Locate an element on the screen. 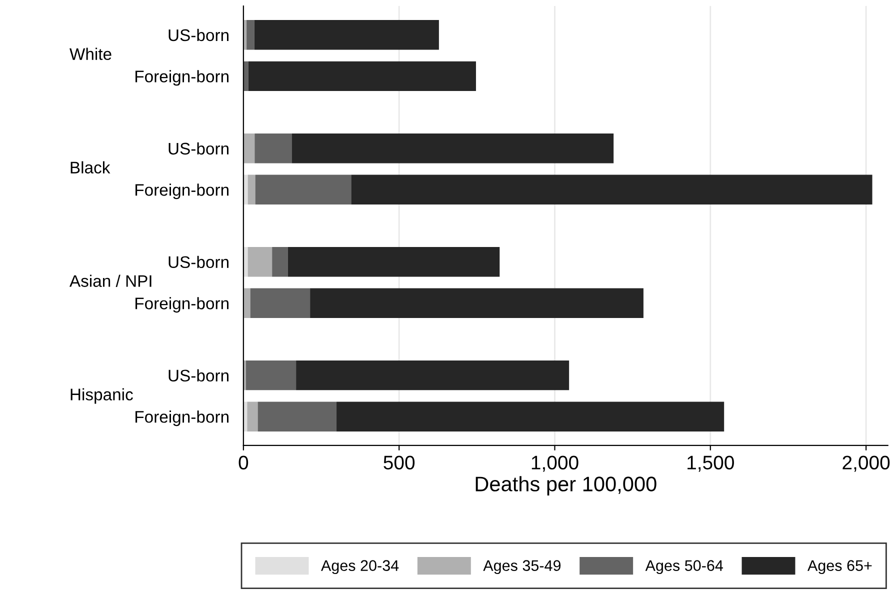 The width and height of the screenshot is (895, 602). x-tick-label: 1,500 is located at coordinates (711, 464).